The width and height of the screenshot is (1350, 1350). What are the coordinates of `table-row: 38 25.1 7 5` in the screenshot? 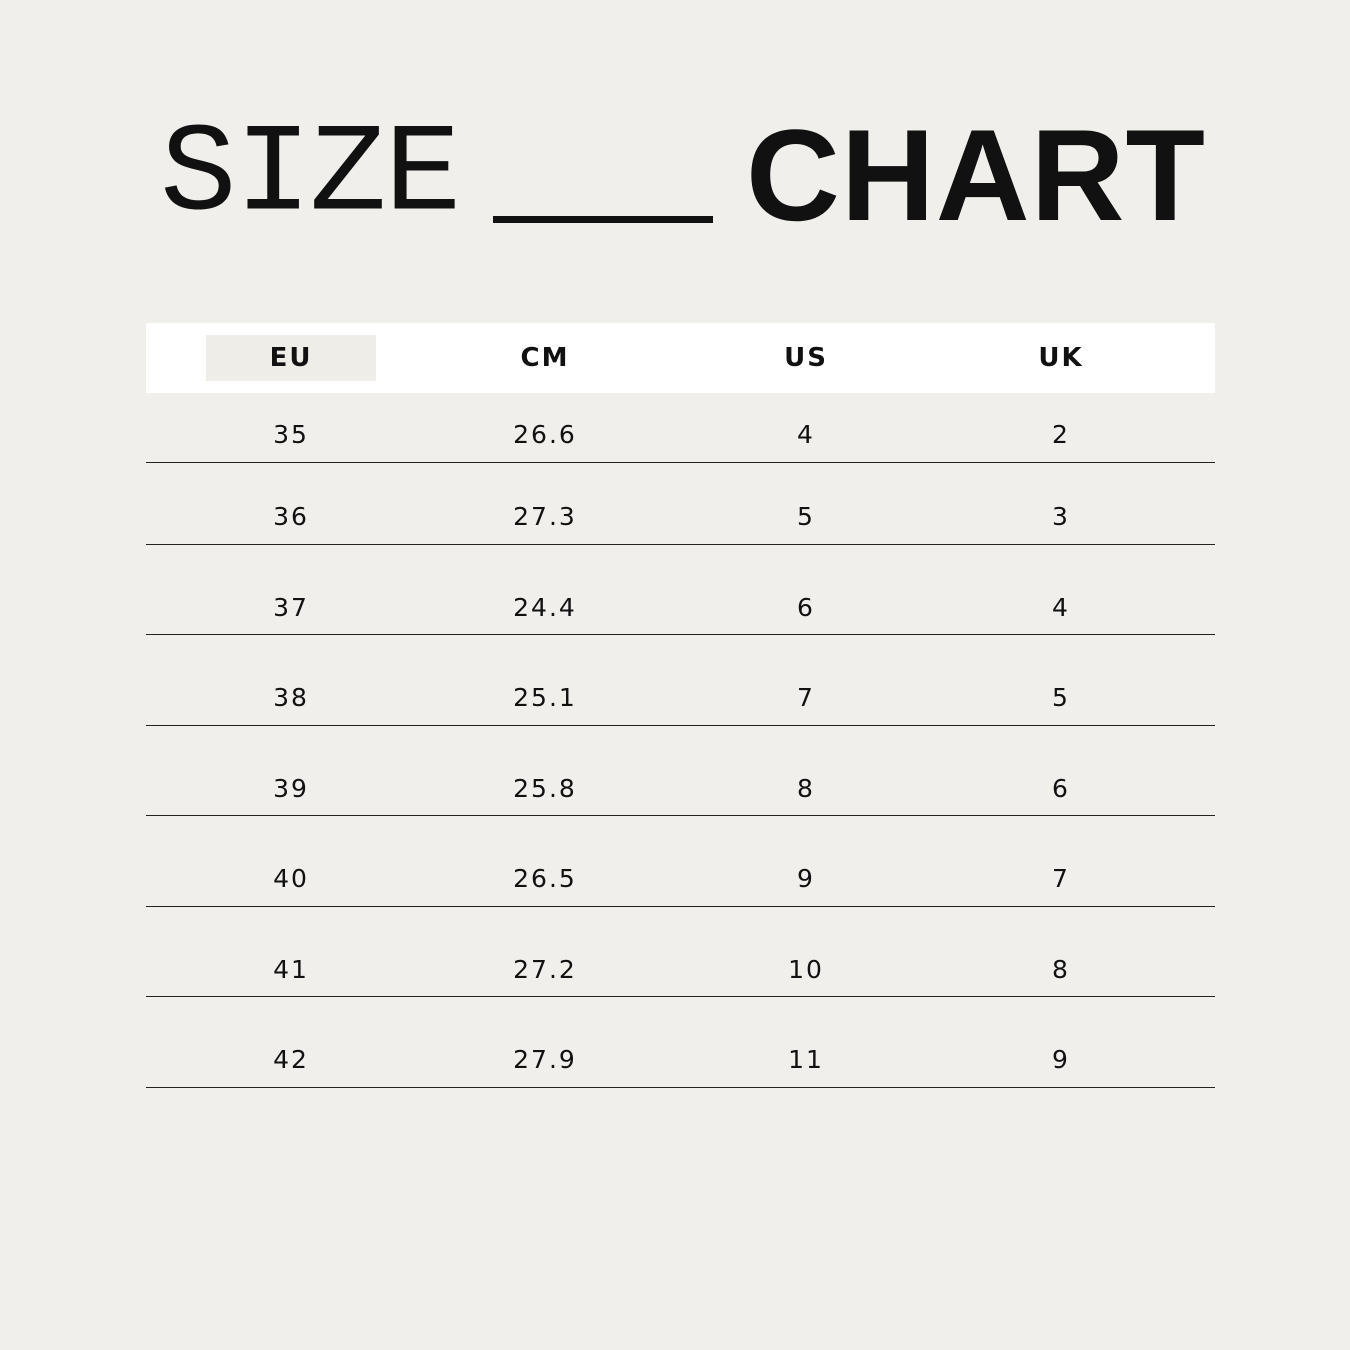 It's located at (680, 680).